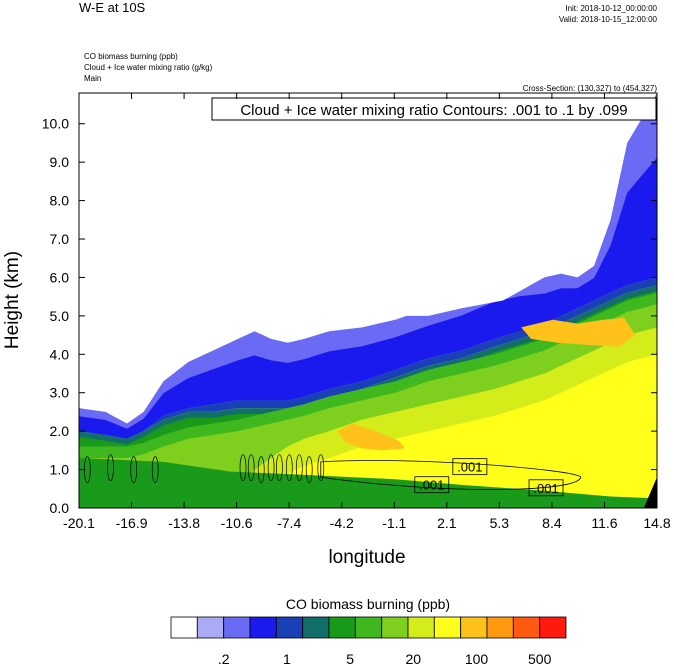 This screenshot has height=667, width=674. I want to click on colorbar-tick-label: 5, so click(350, 659).